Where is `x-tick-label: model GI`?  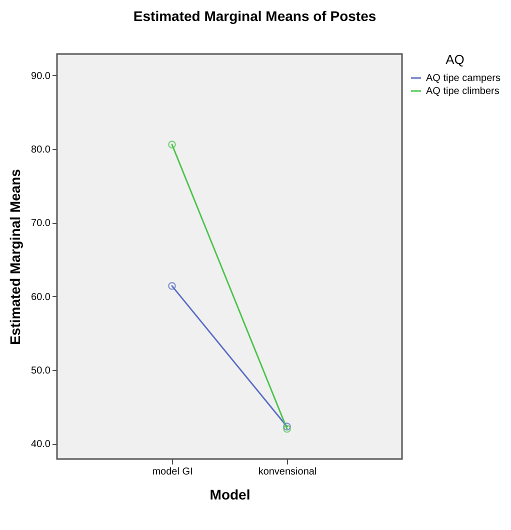 x-tick-label: model GI is located at coordinates (172, 472).